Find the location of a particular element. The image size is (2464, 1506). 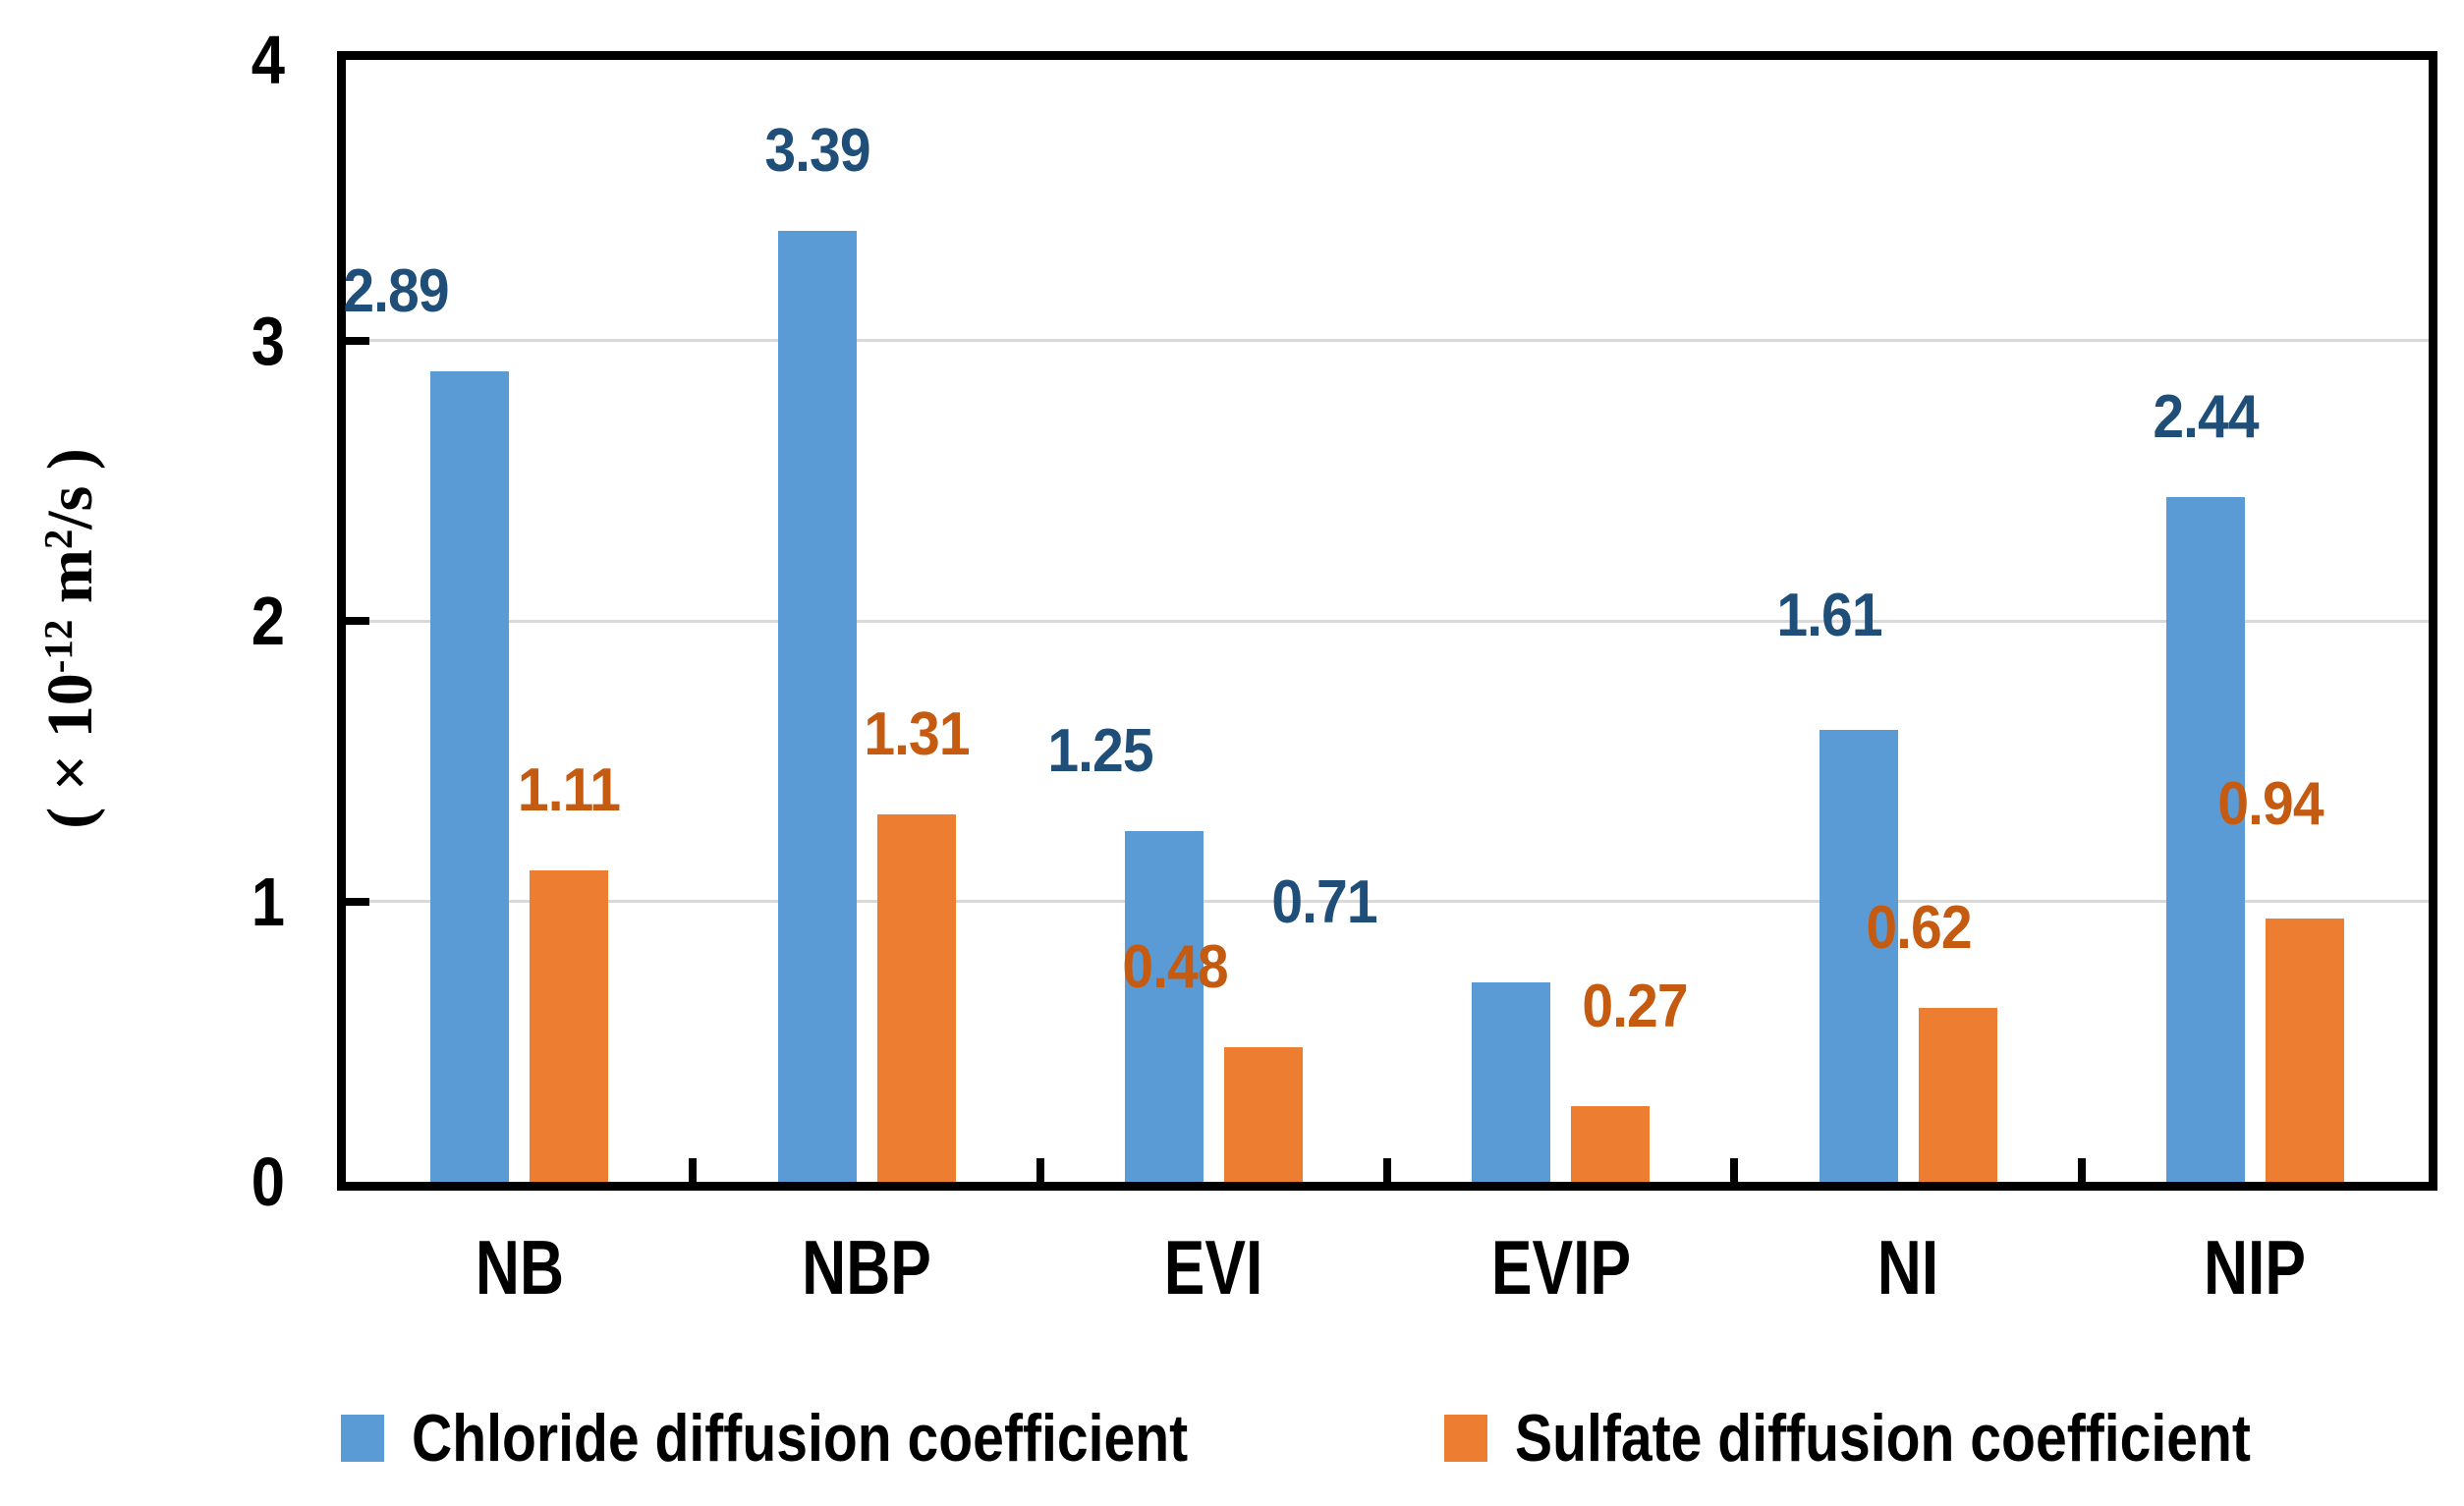

bar-chloride-evip is located at coordinates (1511, 1082).